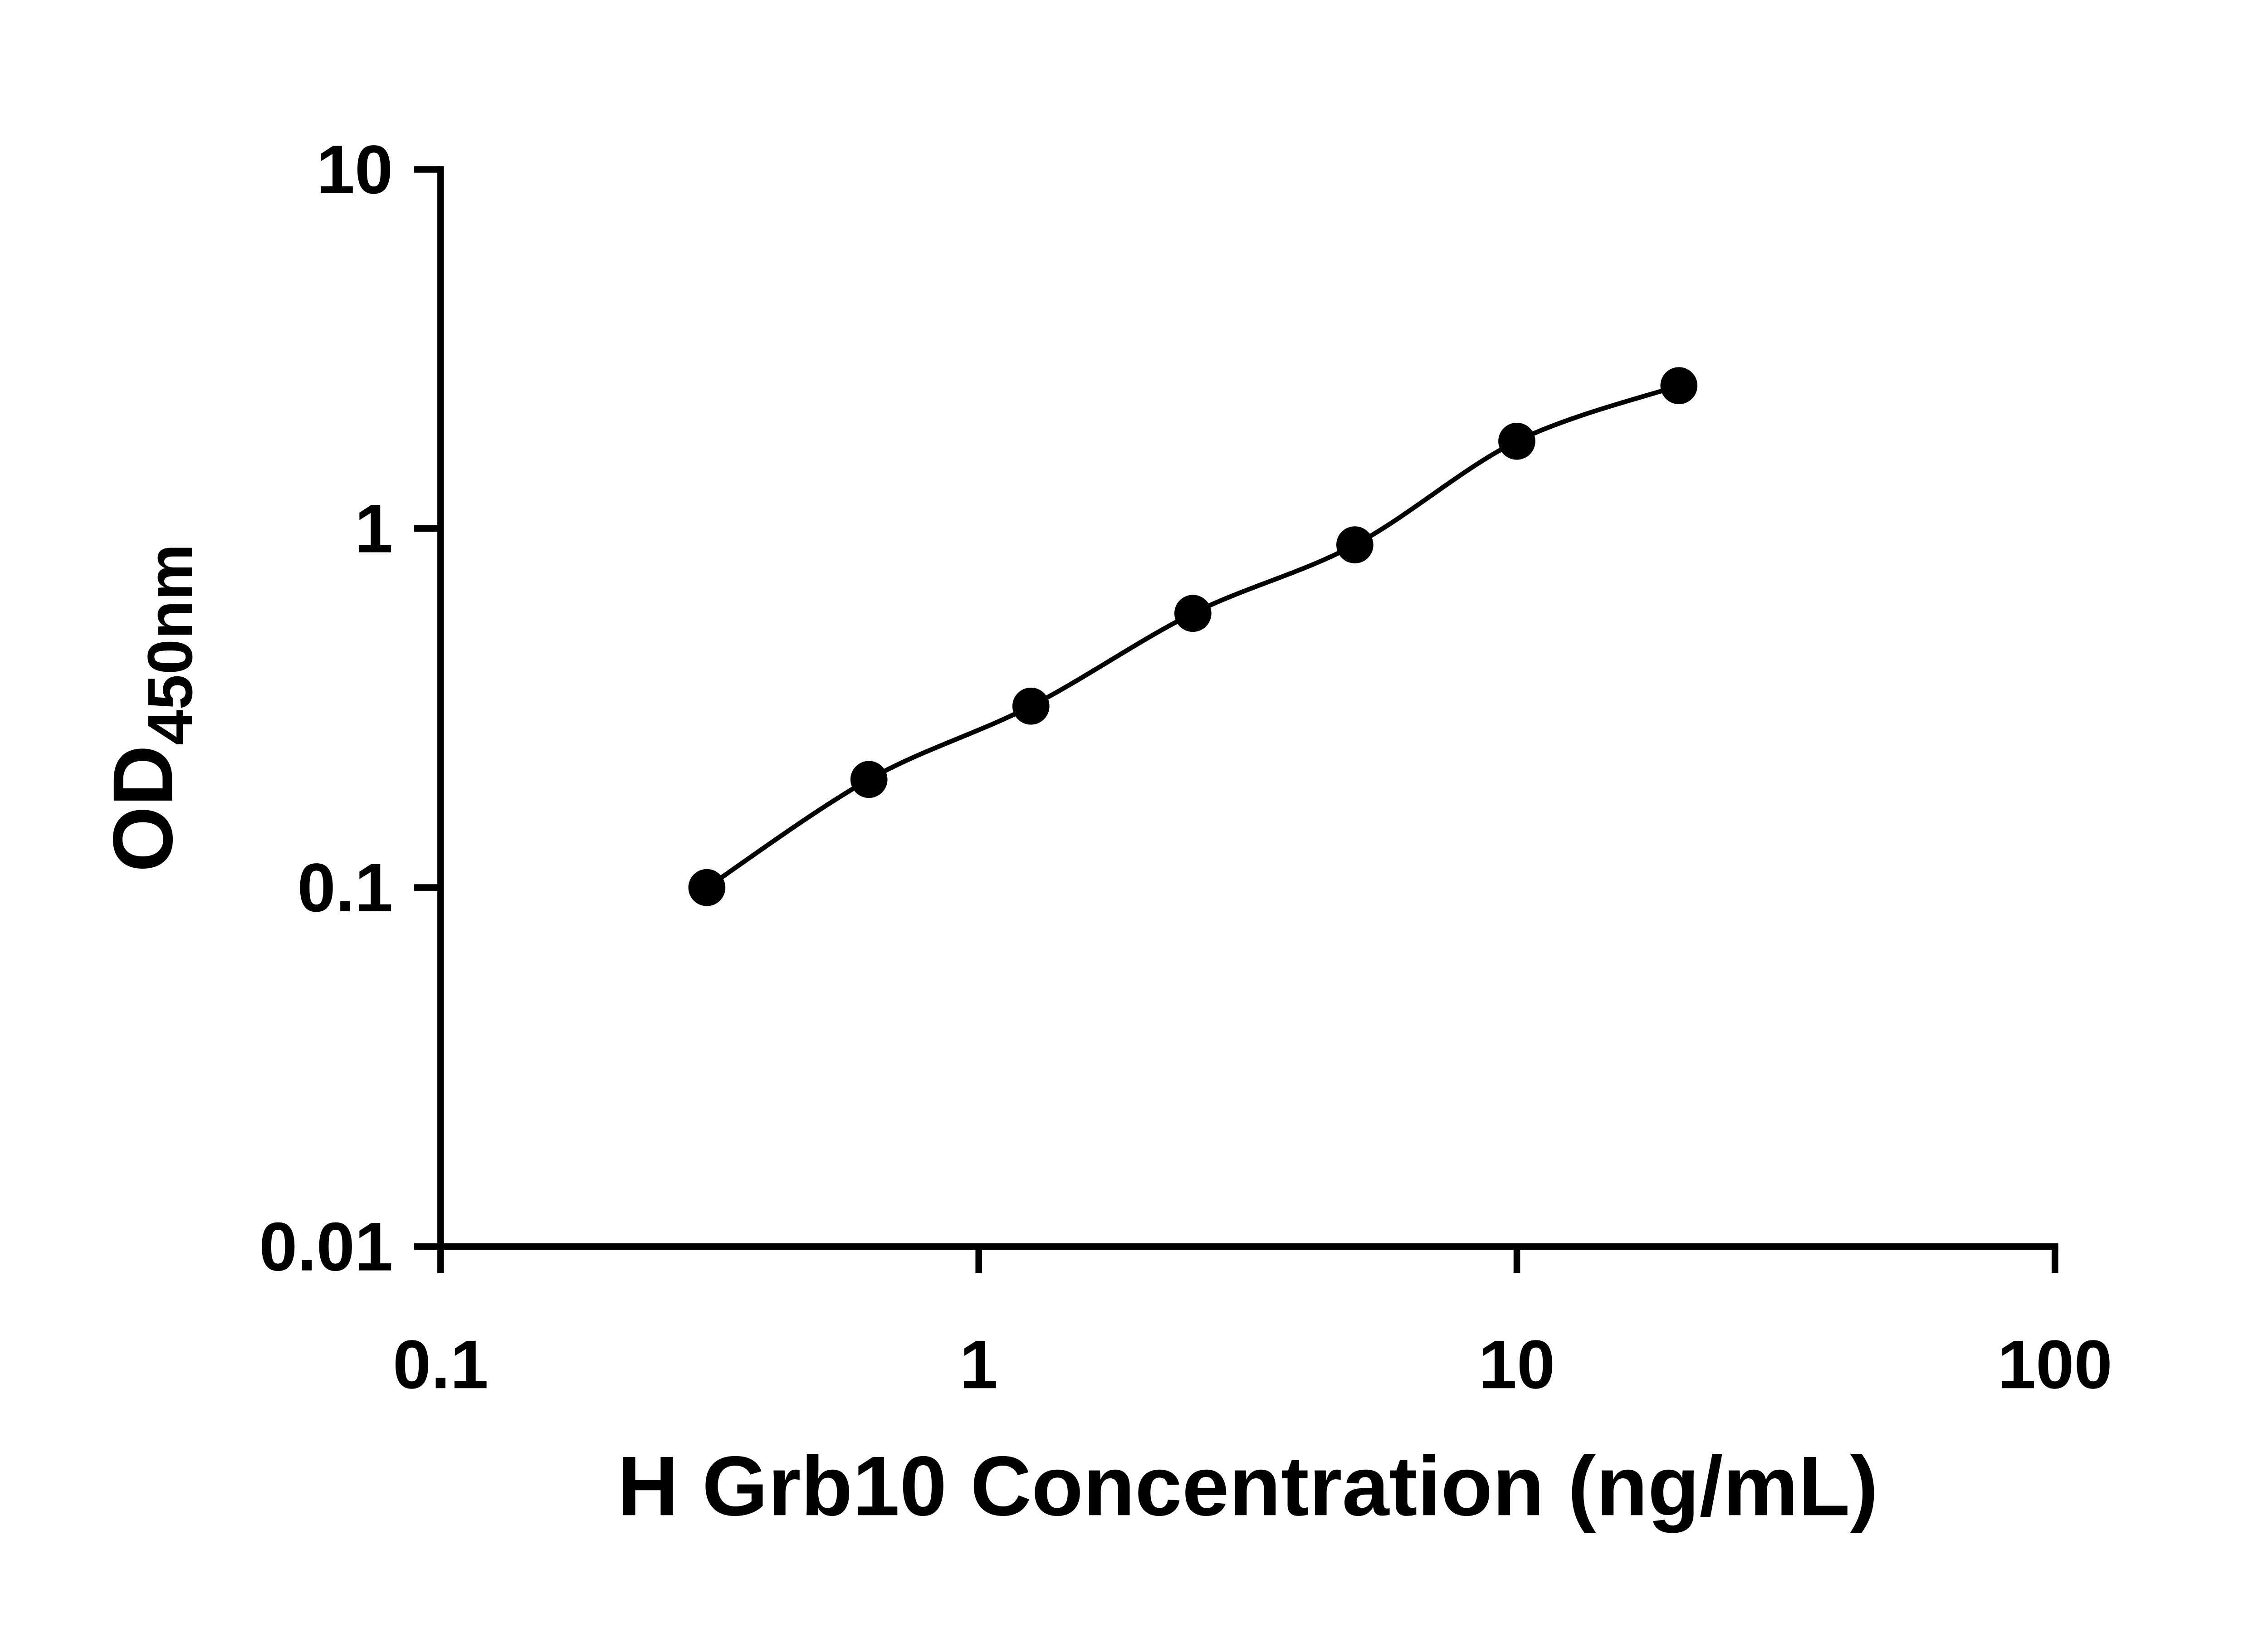 The image size is (2268, 1633). What do you see at coordinates (346, 888) in the screenshot?
I see `y-axis-tick-label: 0.1` at bounding box center [346, 888].